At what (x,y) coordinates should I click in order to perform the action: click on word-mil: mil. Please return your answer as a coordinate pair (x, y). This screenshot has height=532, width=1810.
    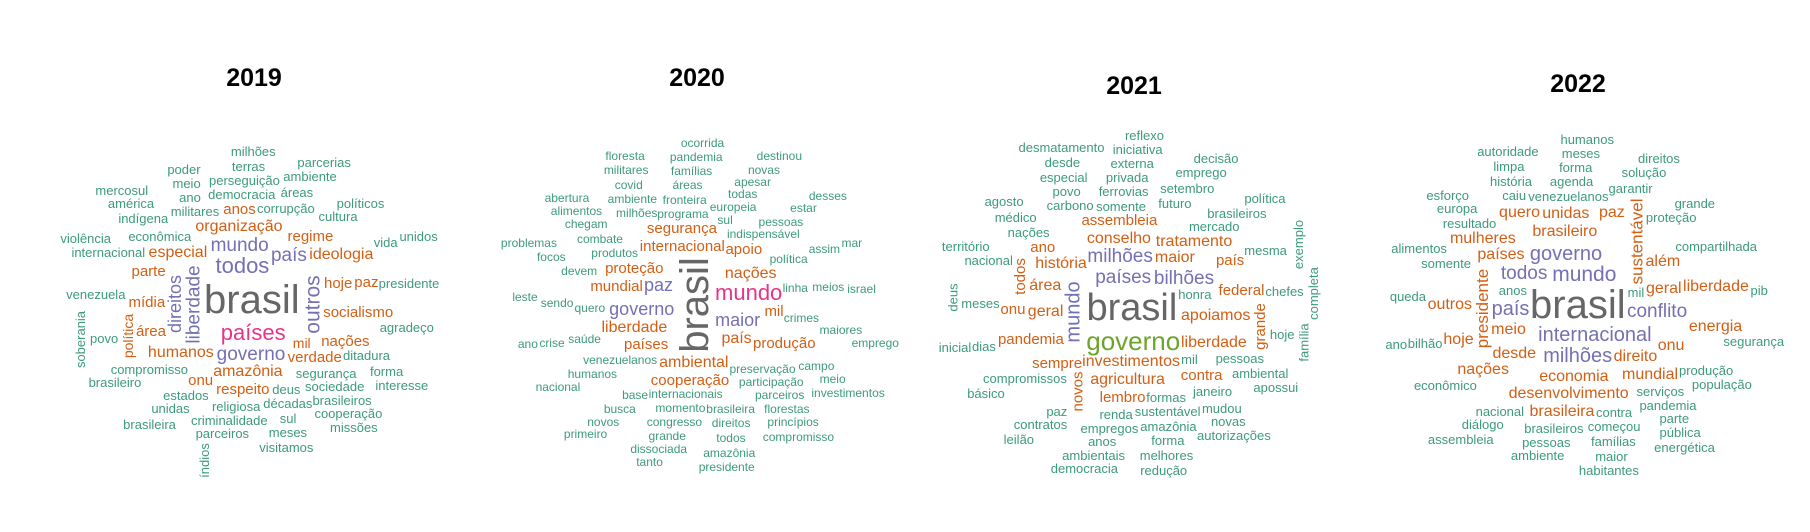
    Looking at the image, I should click on (1189, 360).